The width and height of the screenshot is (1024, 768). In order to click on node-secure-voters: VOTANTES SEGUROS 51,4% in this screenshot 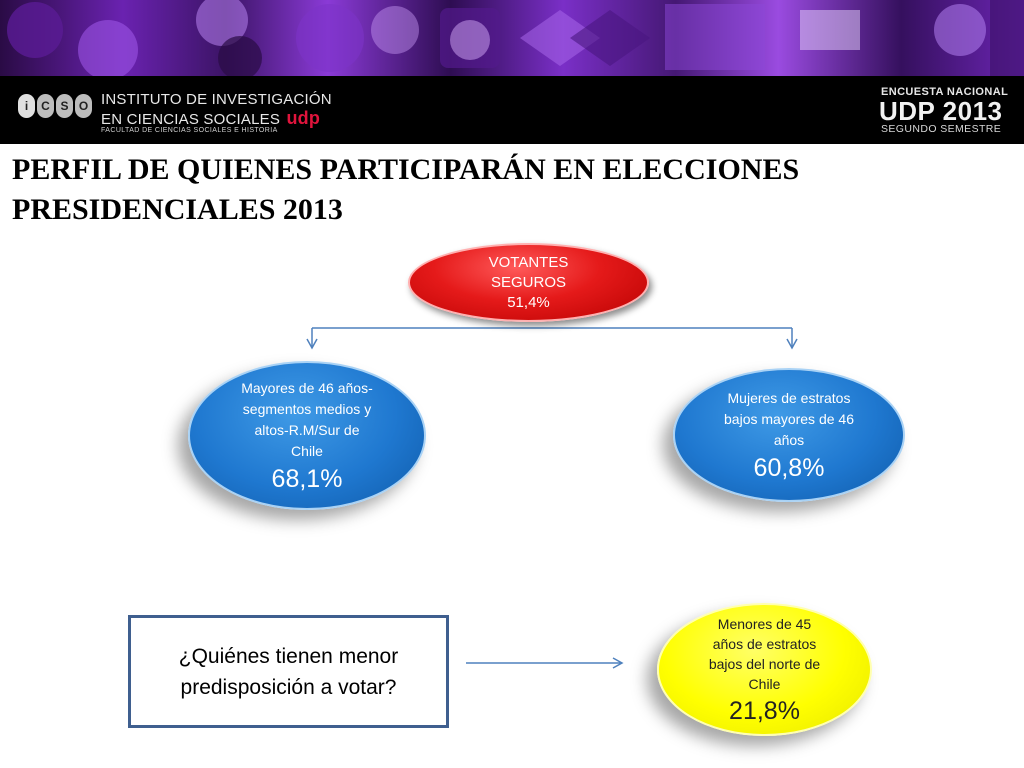, I will do `click(528, 282)`.